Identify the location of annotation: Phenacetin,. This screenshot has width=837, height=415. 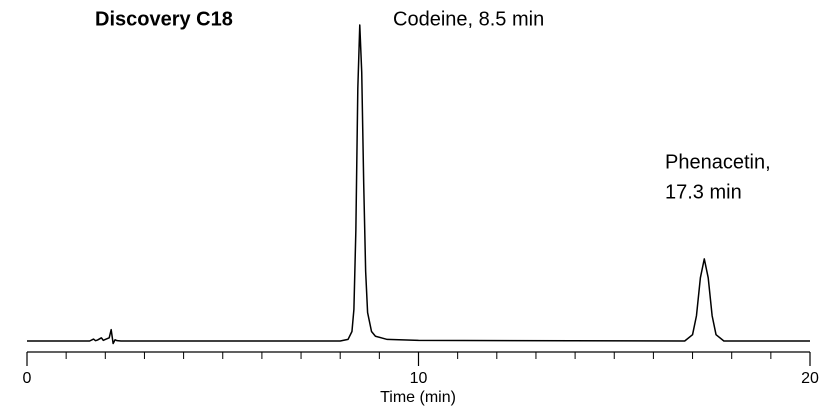
(718, 162).